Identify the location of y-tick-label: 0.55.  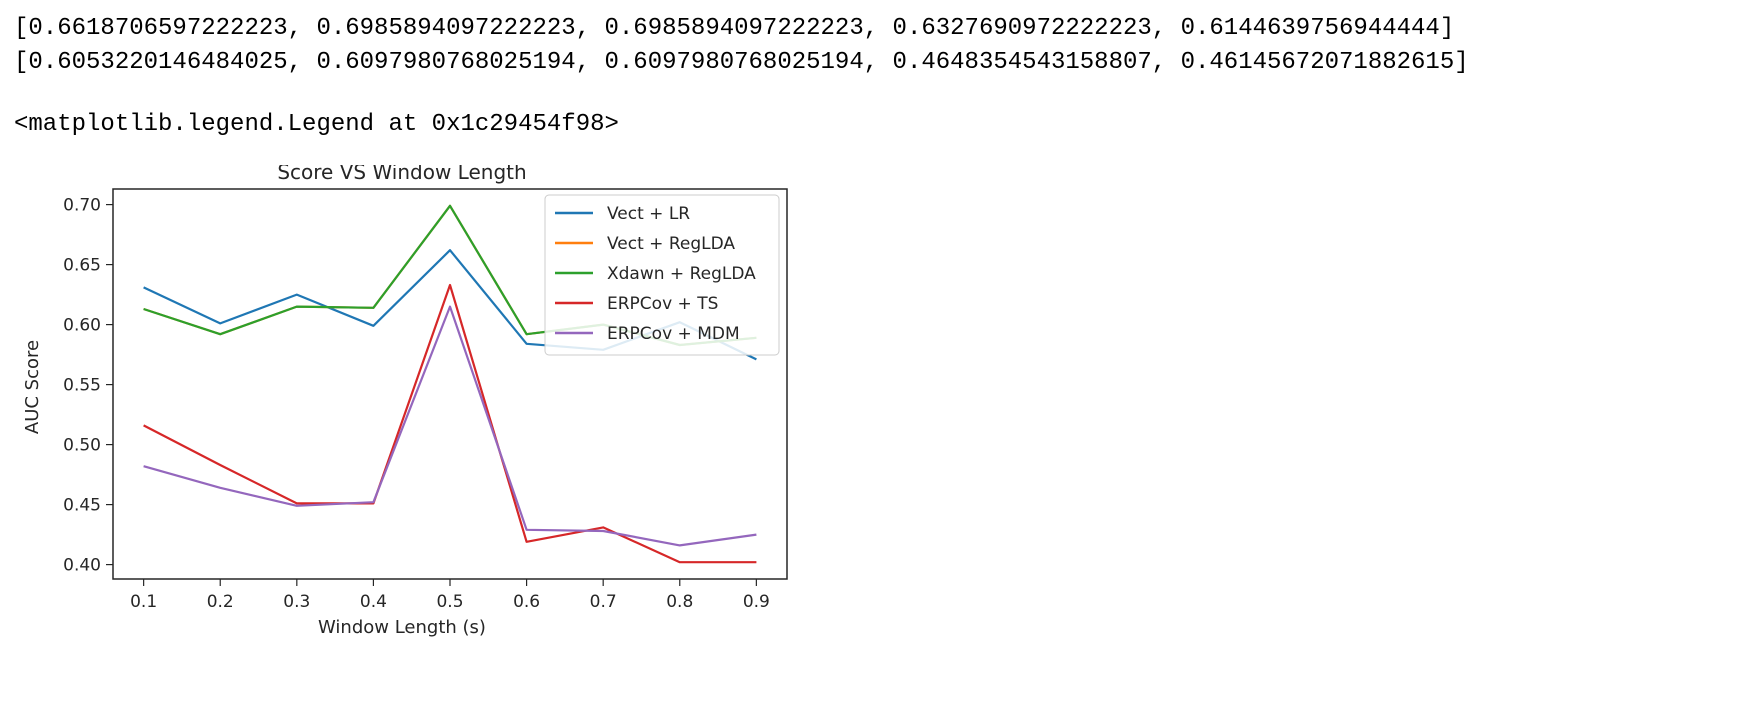
(82, 386).